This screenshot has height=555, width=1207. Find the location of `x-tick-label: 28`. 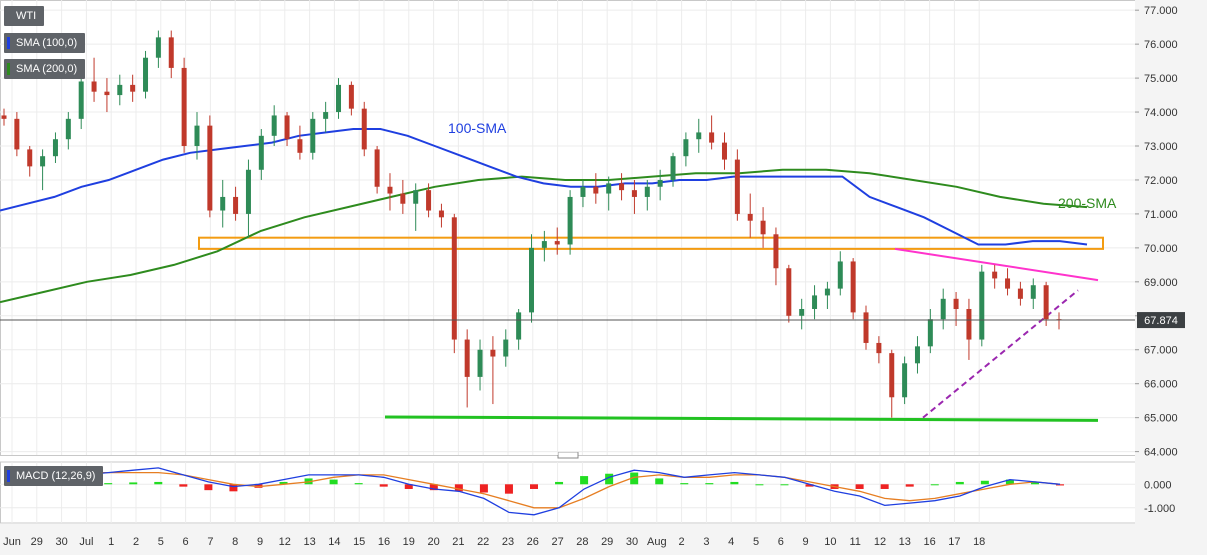

x-tick-label: 28 is located at coordinates (582, 542).